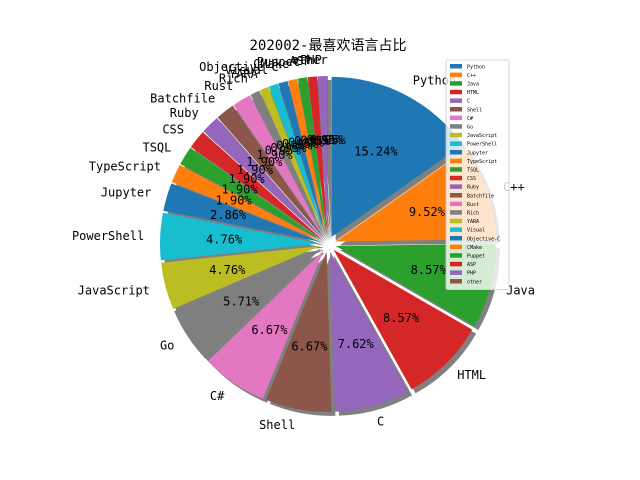 This screenshot has width=640, height=480. I want to click on legend-swatch-puppet, so click(456, 255).